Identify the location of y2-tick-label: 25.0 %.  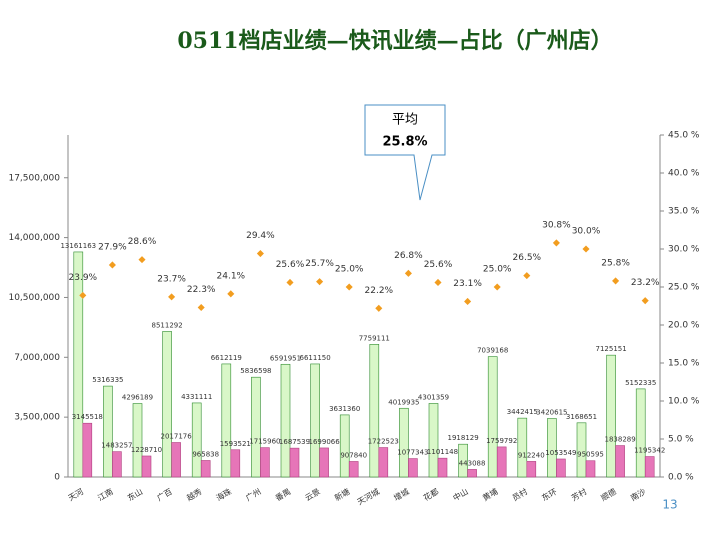
(684, 288).